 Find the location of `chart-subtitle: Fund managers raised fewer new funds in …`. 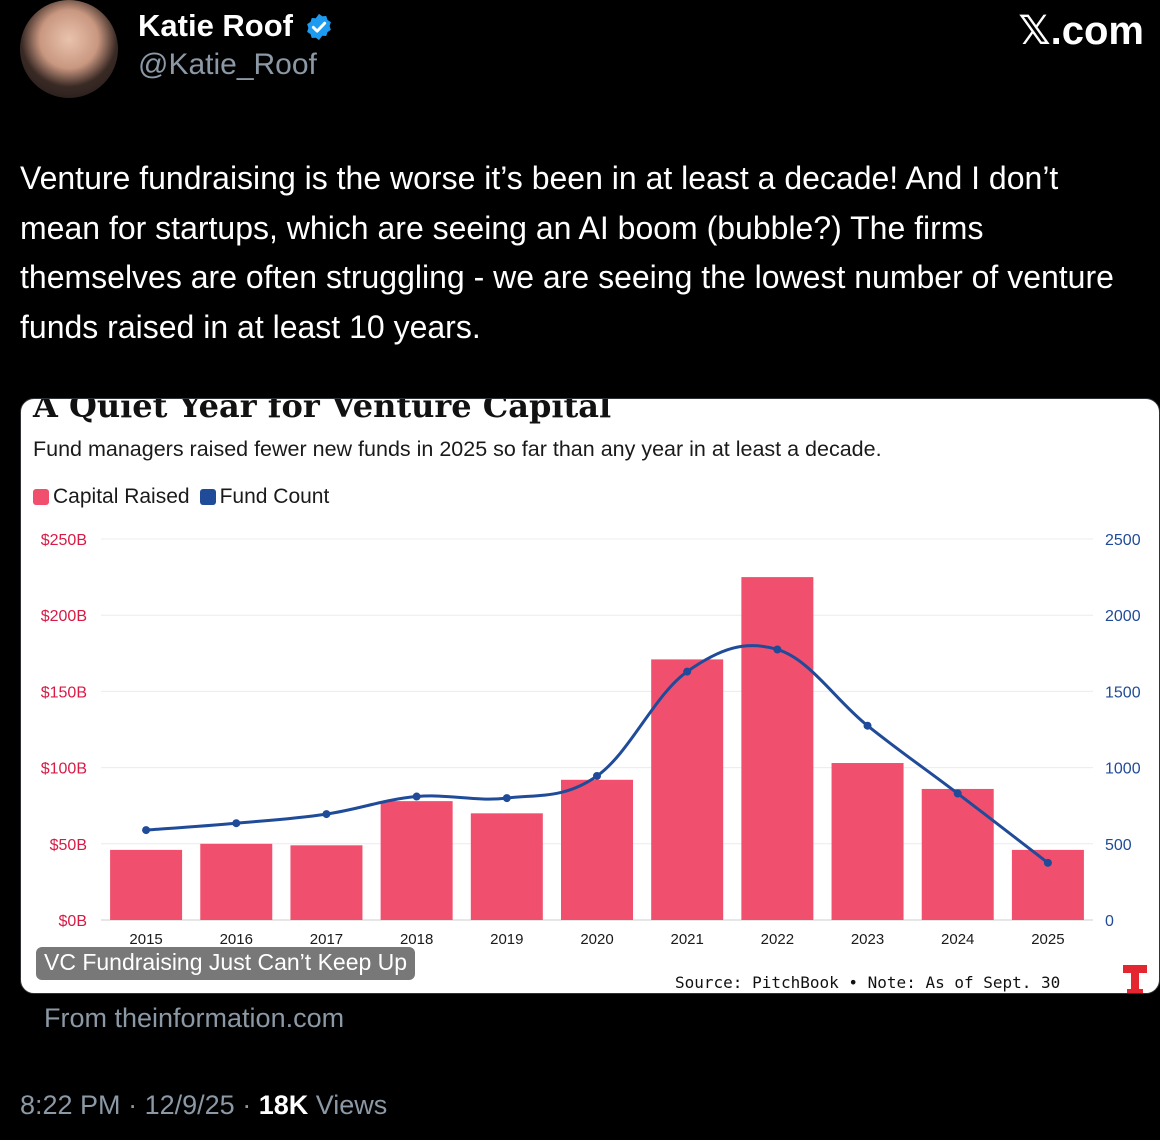

chart-subtitle: Fund managers raised fewer new funds in … is located at coordinates (457, 449).